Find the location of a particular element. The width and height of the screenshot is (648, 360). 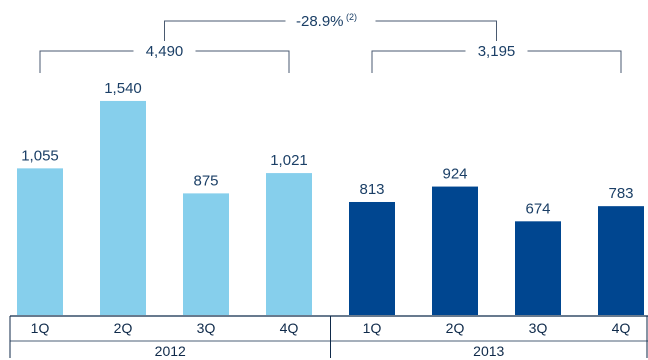

value-label-2012-1Q: 1,055 is located at coordinates (40, 155).